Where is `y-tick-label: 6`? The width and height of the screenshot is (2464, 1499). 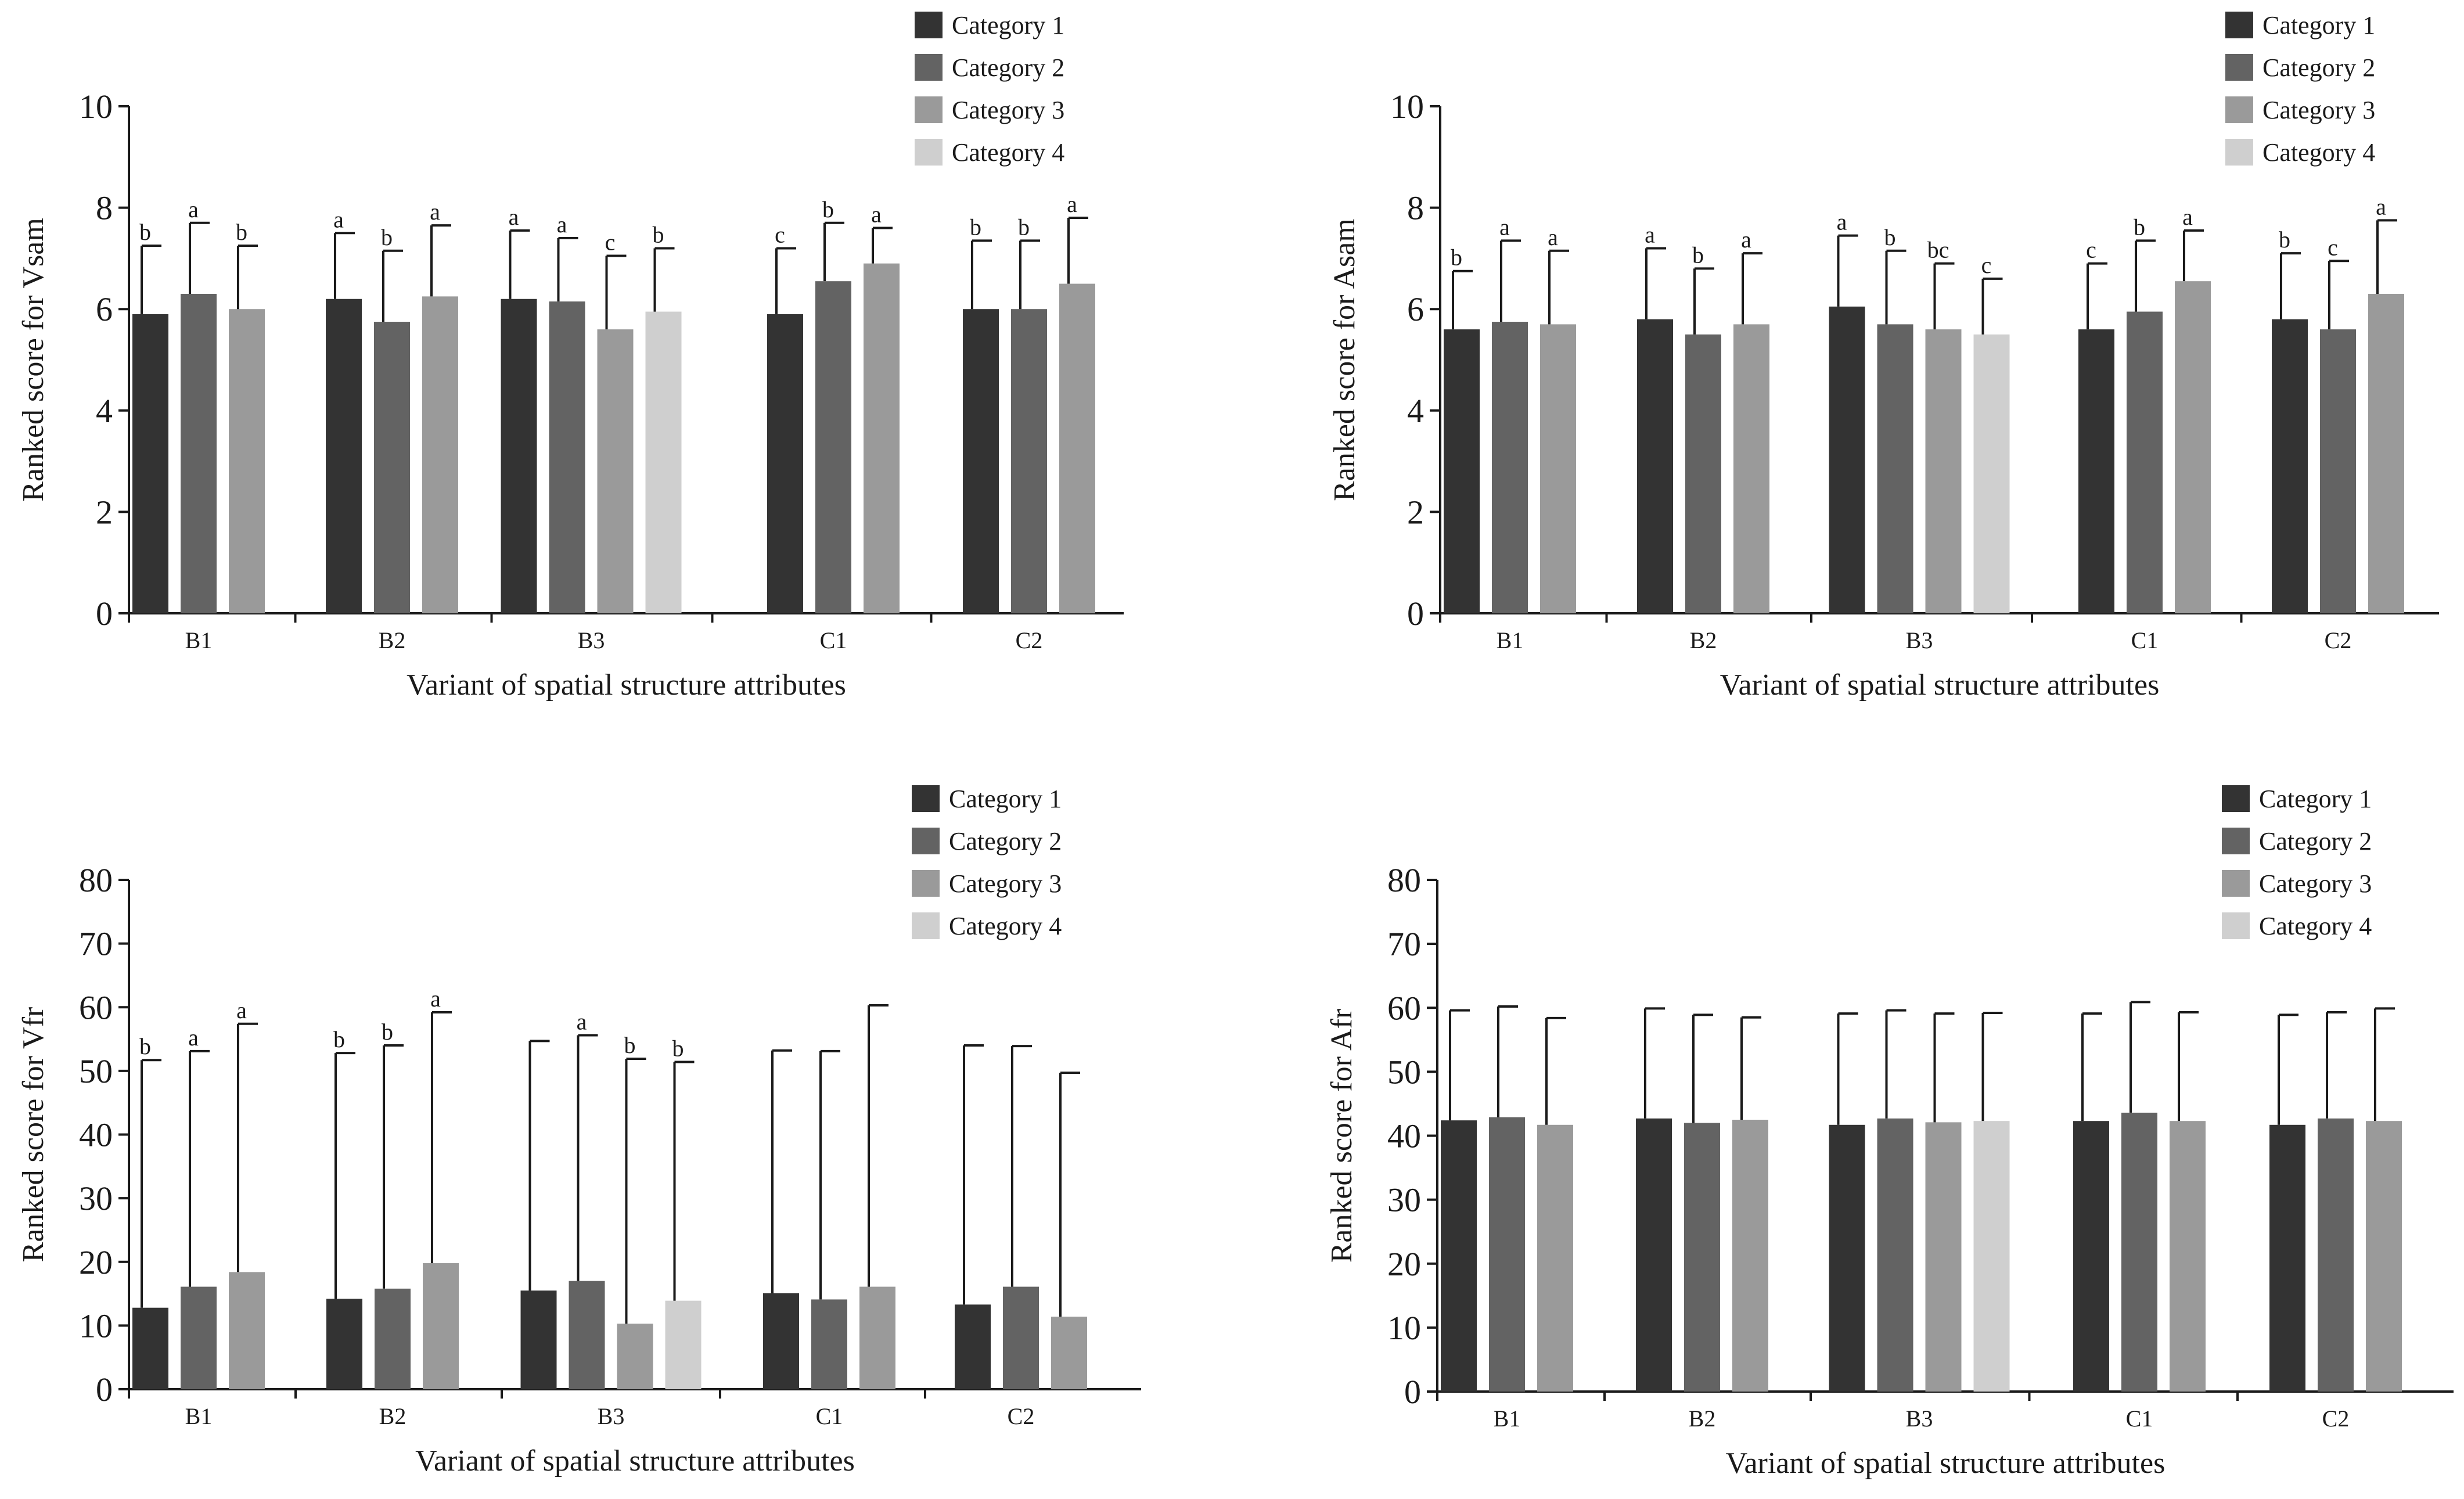
y-tick-label: 6 is located at coordinates (1415, 309).